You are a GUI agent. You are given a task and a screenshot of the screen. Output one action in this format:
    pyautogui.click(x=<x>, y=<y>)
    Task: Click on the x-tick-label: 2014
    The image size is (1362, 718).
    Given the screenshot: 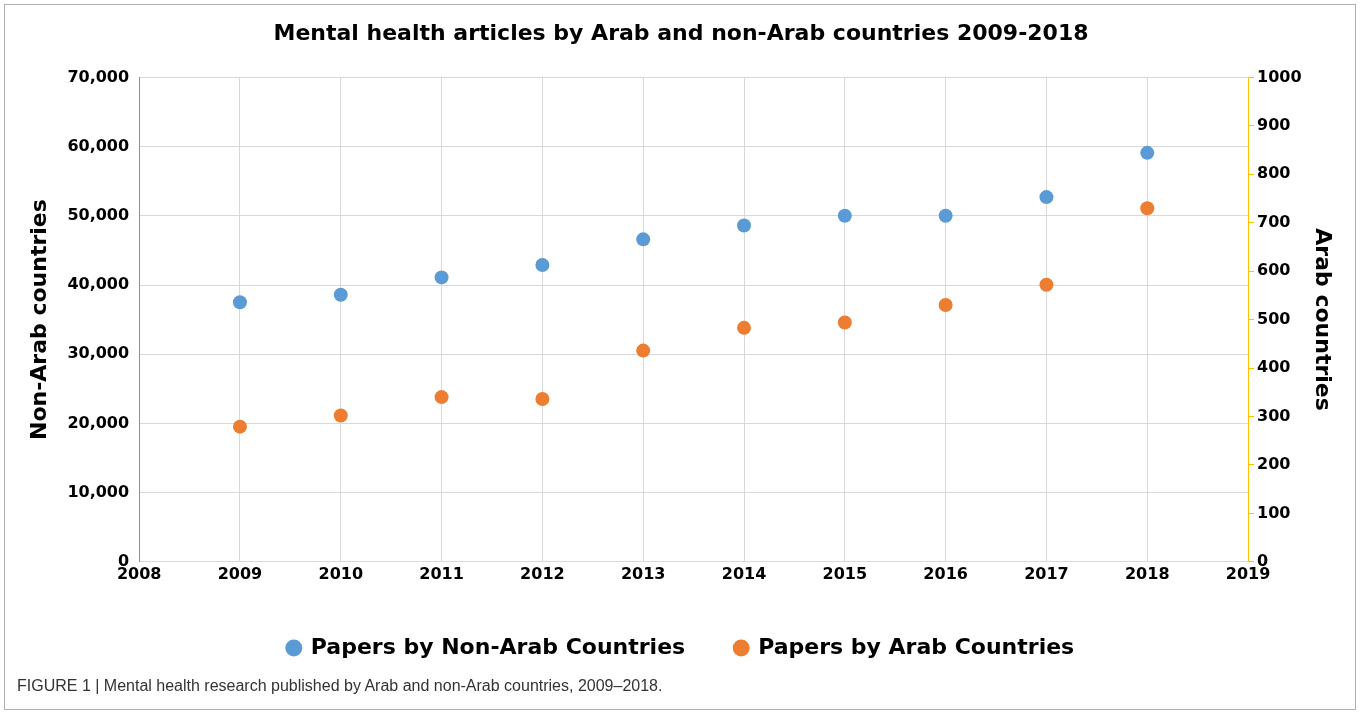 What is the action you would take?
    pyautogui.click(x=744, y=573)
    